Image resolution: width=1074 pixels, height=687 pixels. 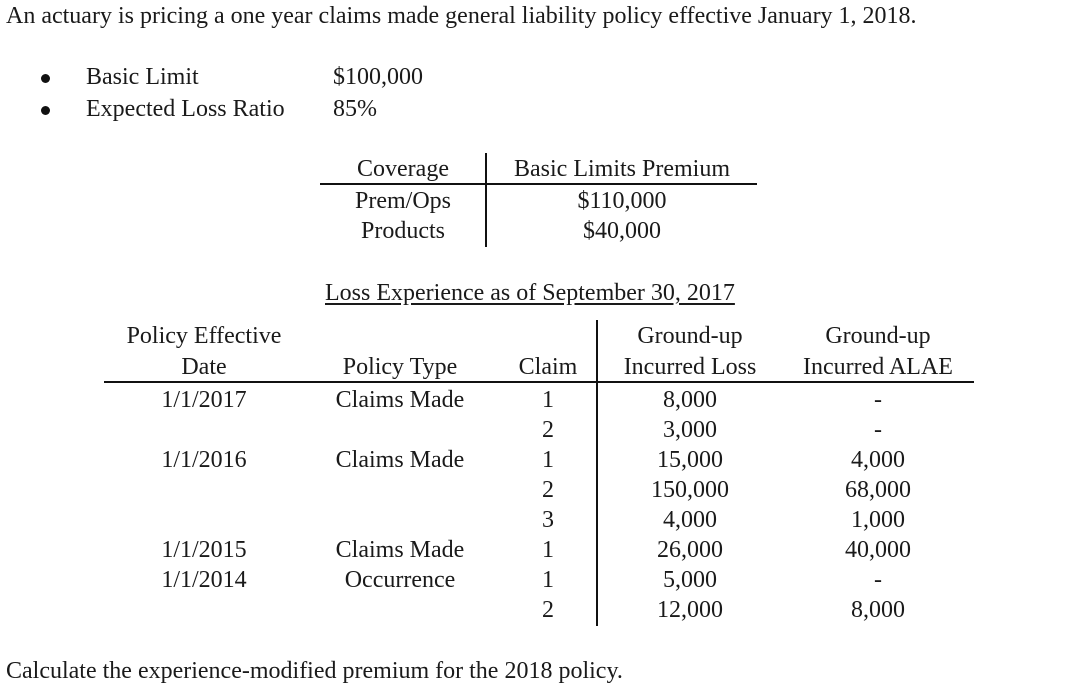 What do you see at coordinates (204, 367) in the screenshot?
I see `loss-header-date-line2: Date` at bounding box center [204, 367].